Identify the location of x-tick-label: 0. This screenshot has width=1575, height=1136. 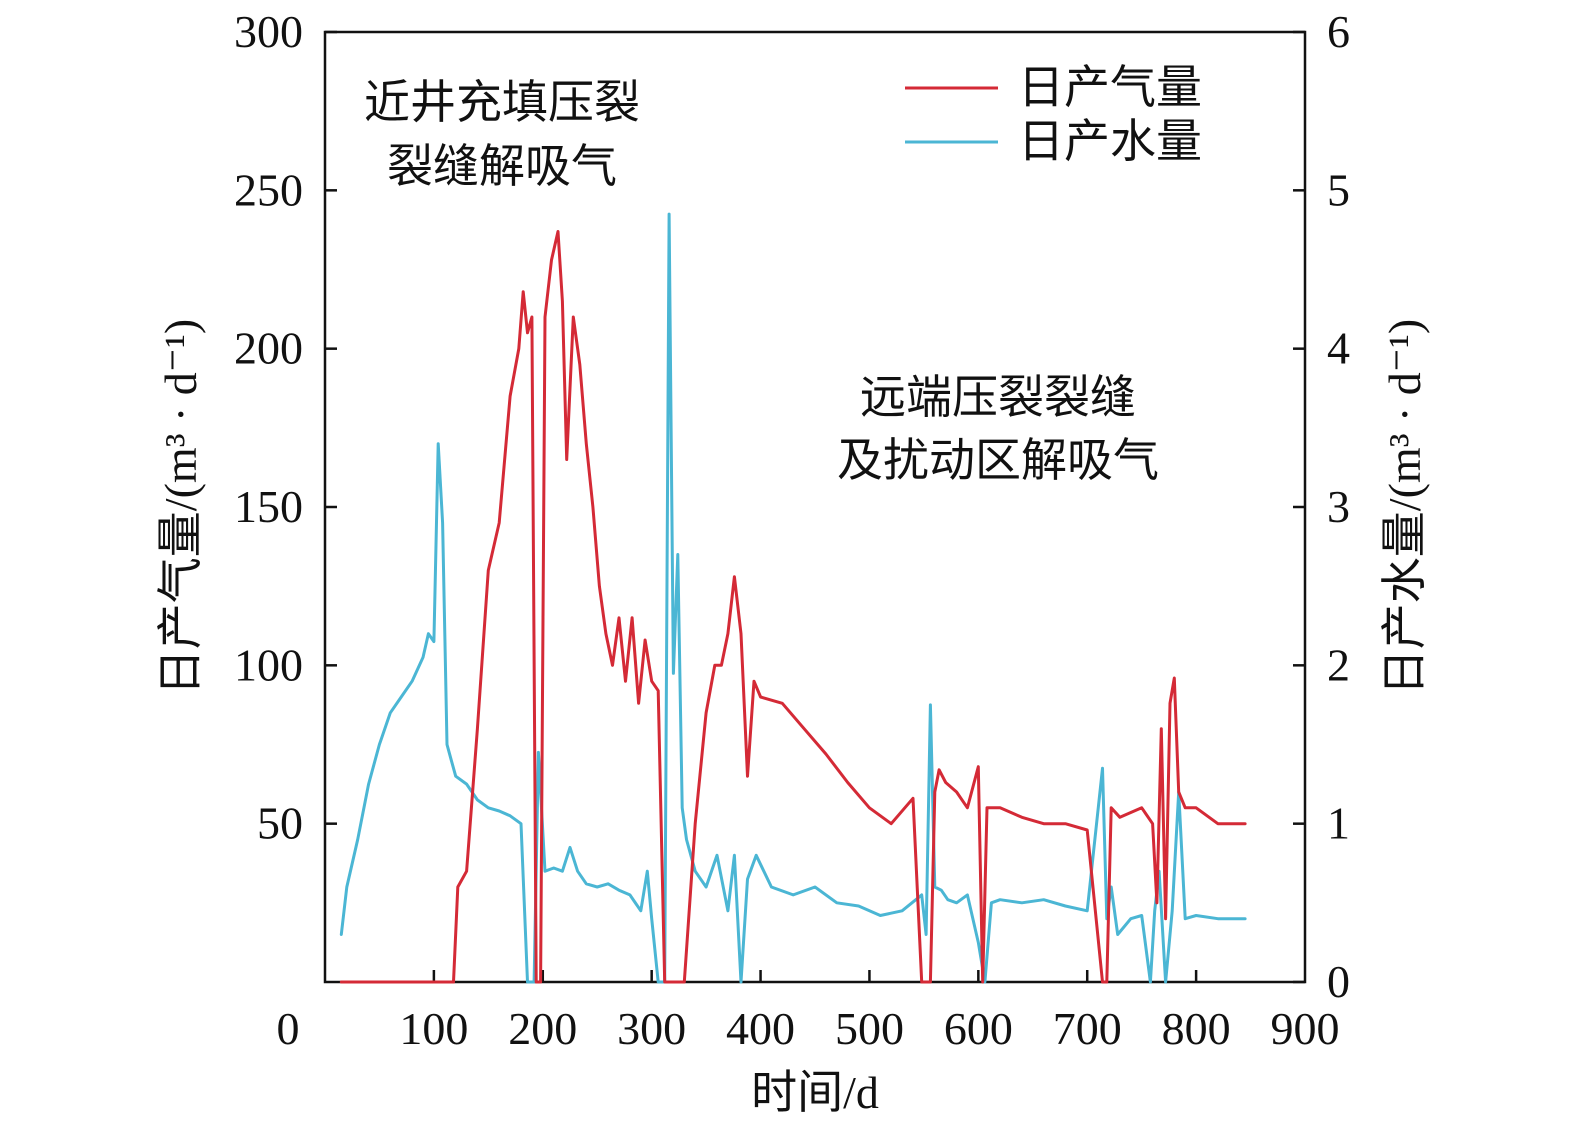
(288, 1028).